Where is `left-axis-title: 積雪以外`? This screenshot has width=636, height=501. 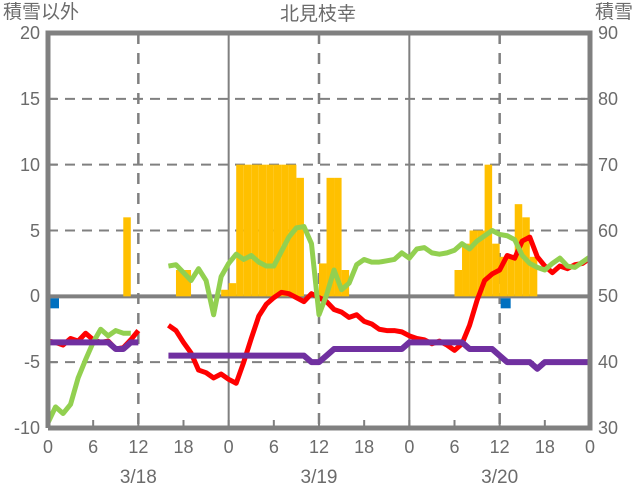 left-axis-title: 積雪以外 is located at coordinates (41, 12).